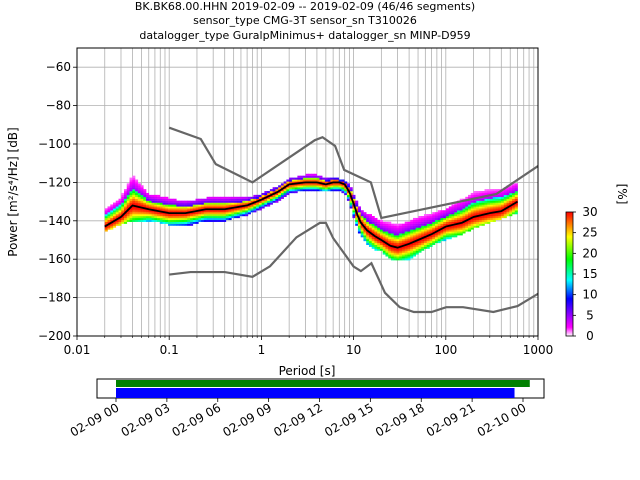  Describe the element at coordinates (589, 233) in the screenshot. I see `colorbar-tick-label: 25` at that location.